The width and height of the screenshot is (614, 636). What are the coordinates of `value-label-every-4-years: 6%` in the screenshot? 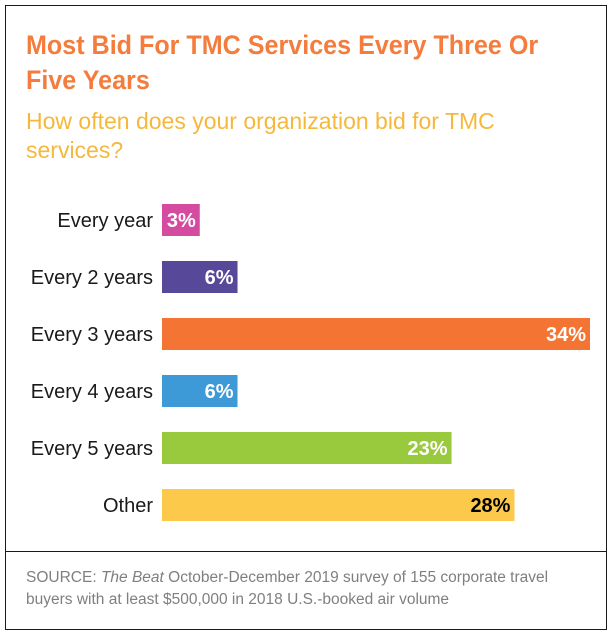 It's located at (219, 392).